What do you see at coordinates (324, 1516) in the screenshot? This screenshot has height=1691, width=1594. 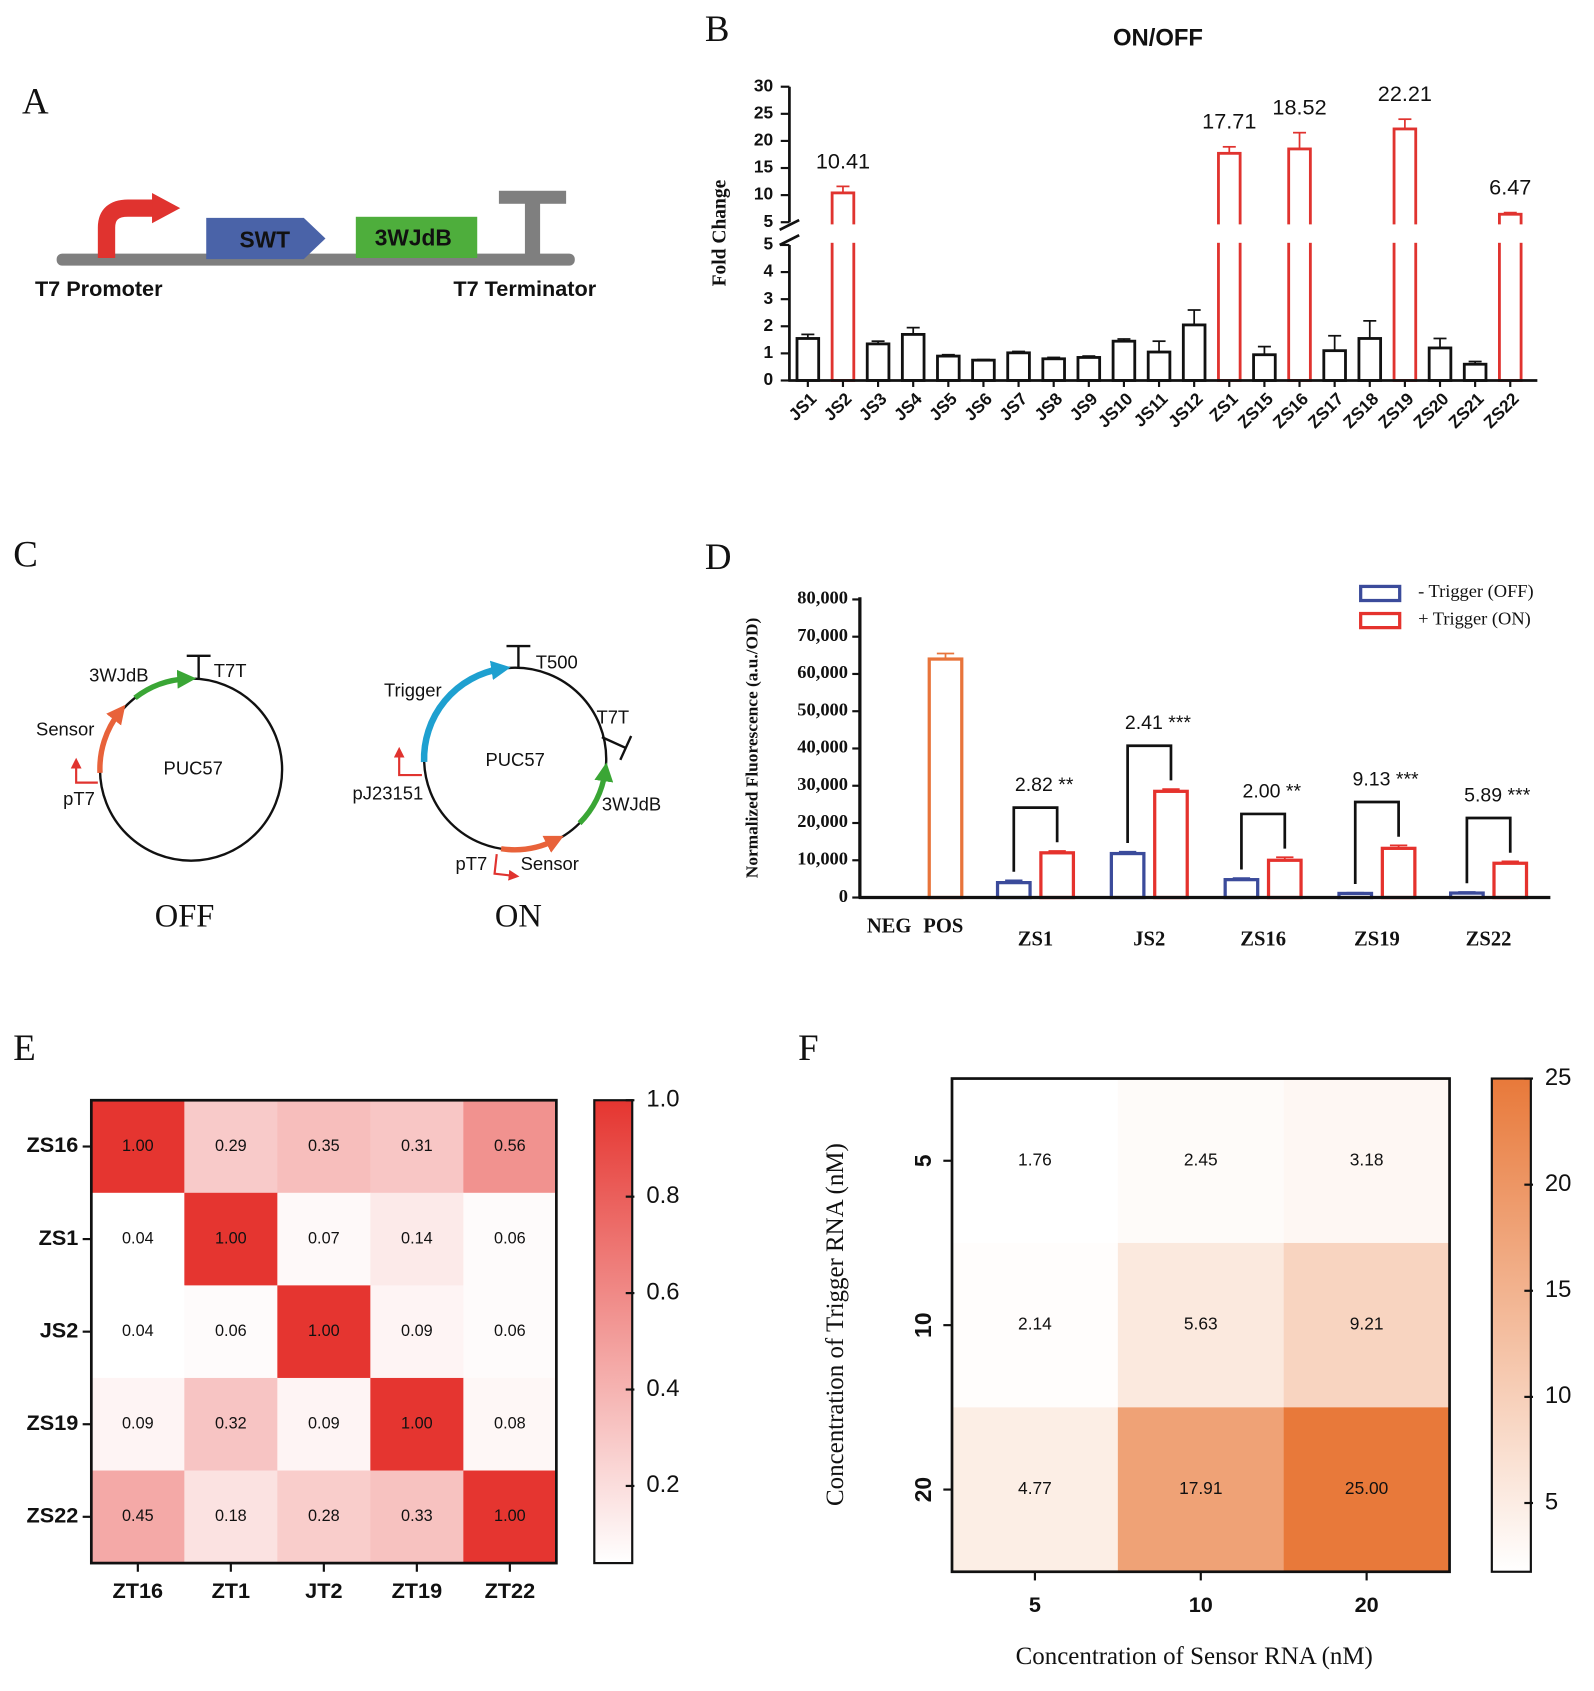 I see `cell-label: 0.28` at bounding box center [324, 1516].